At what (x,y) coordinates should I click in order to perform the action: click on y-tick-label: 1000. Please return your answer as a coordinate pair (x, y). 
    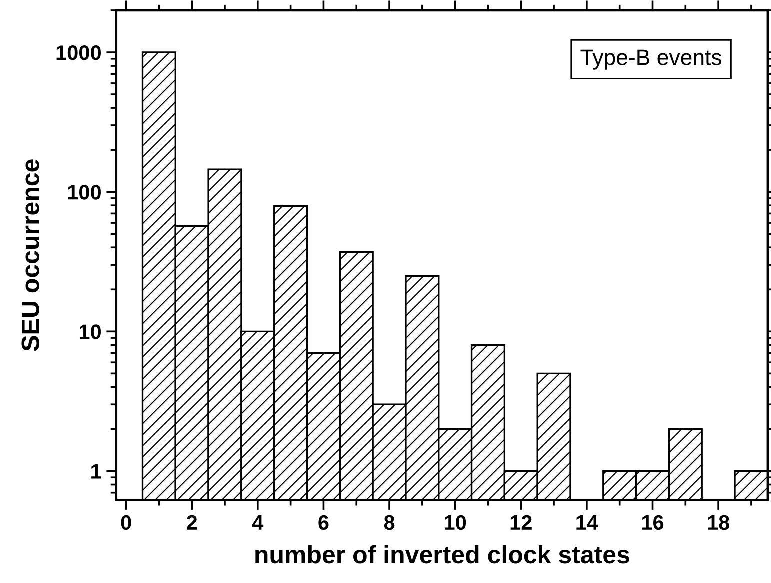
    Looking at the image, I should click on (78, 53).